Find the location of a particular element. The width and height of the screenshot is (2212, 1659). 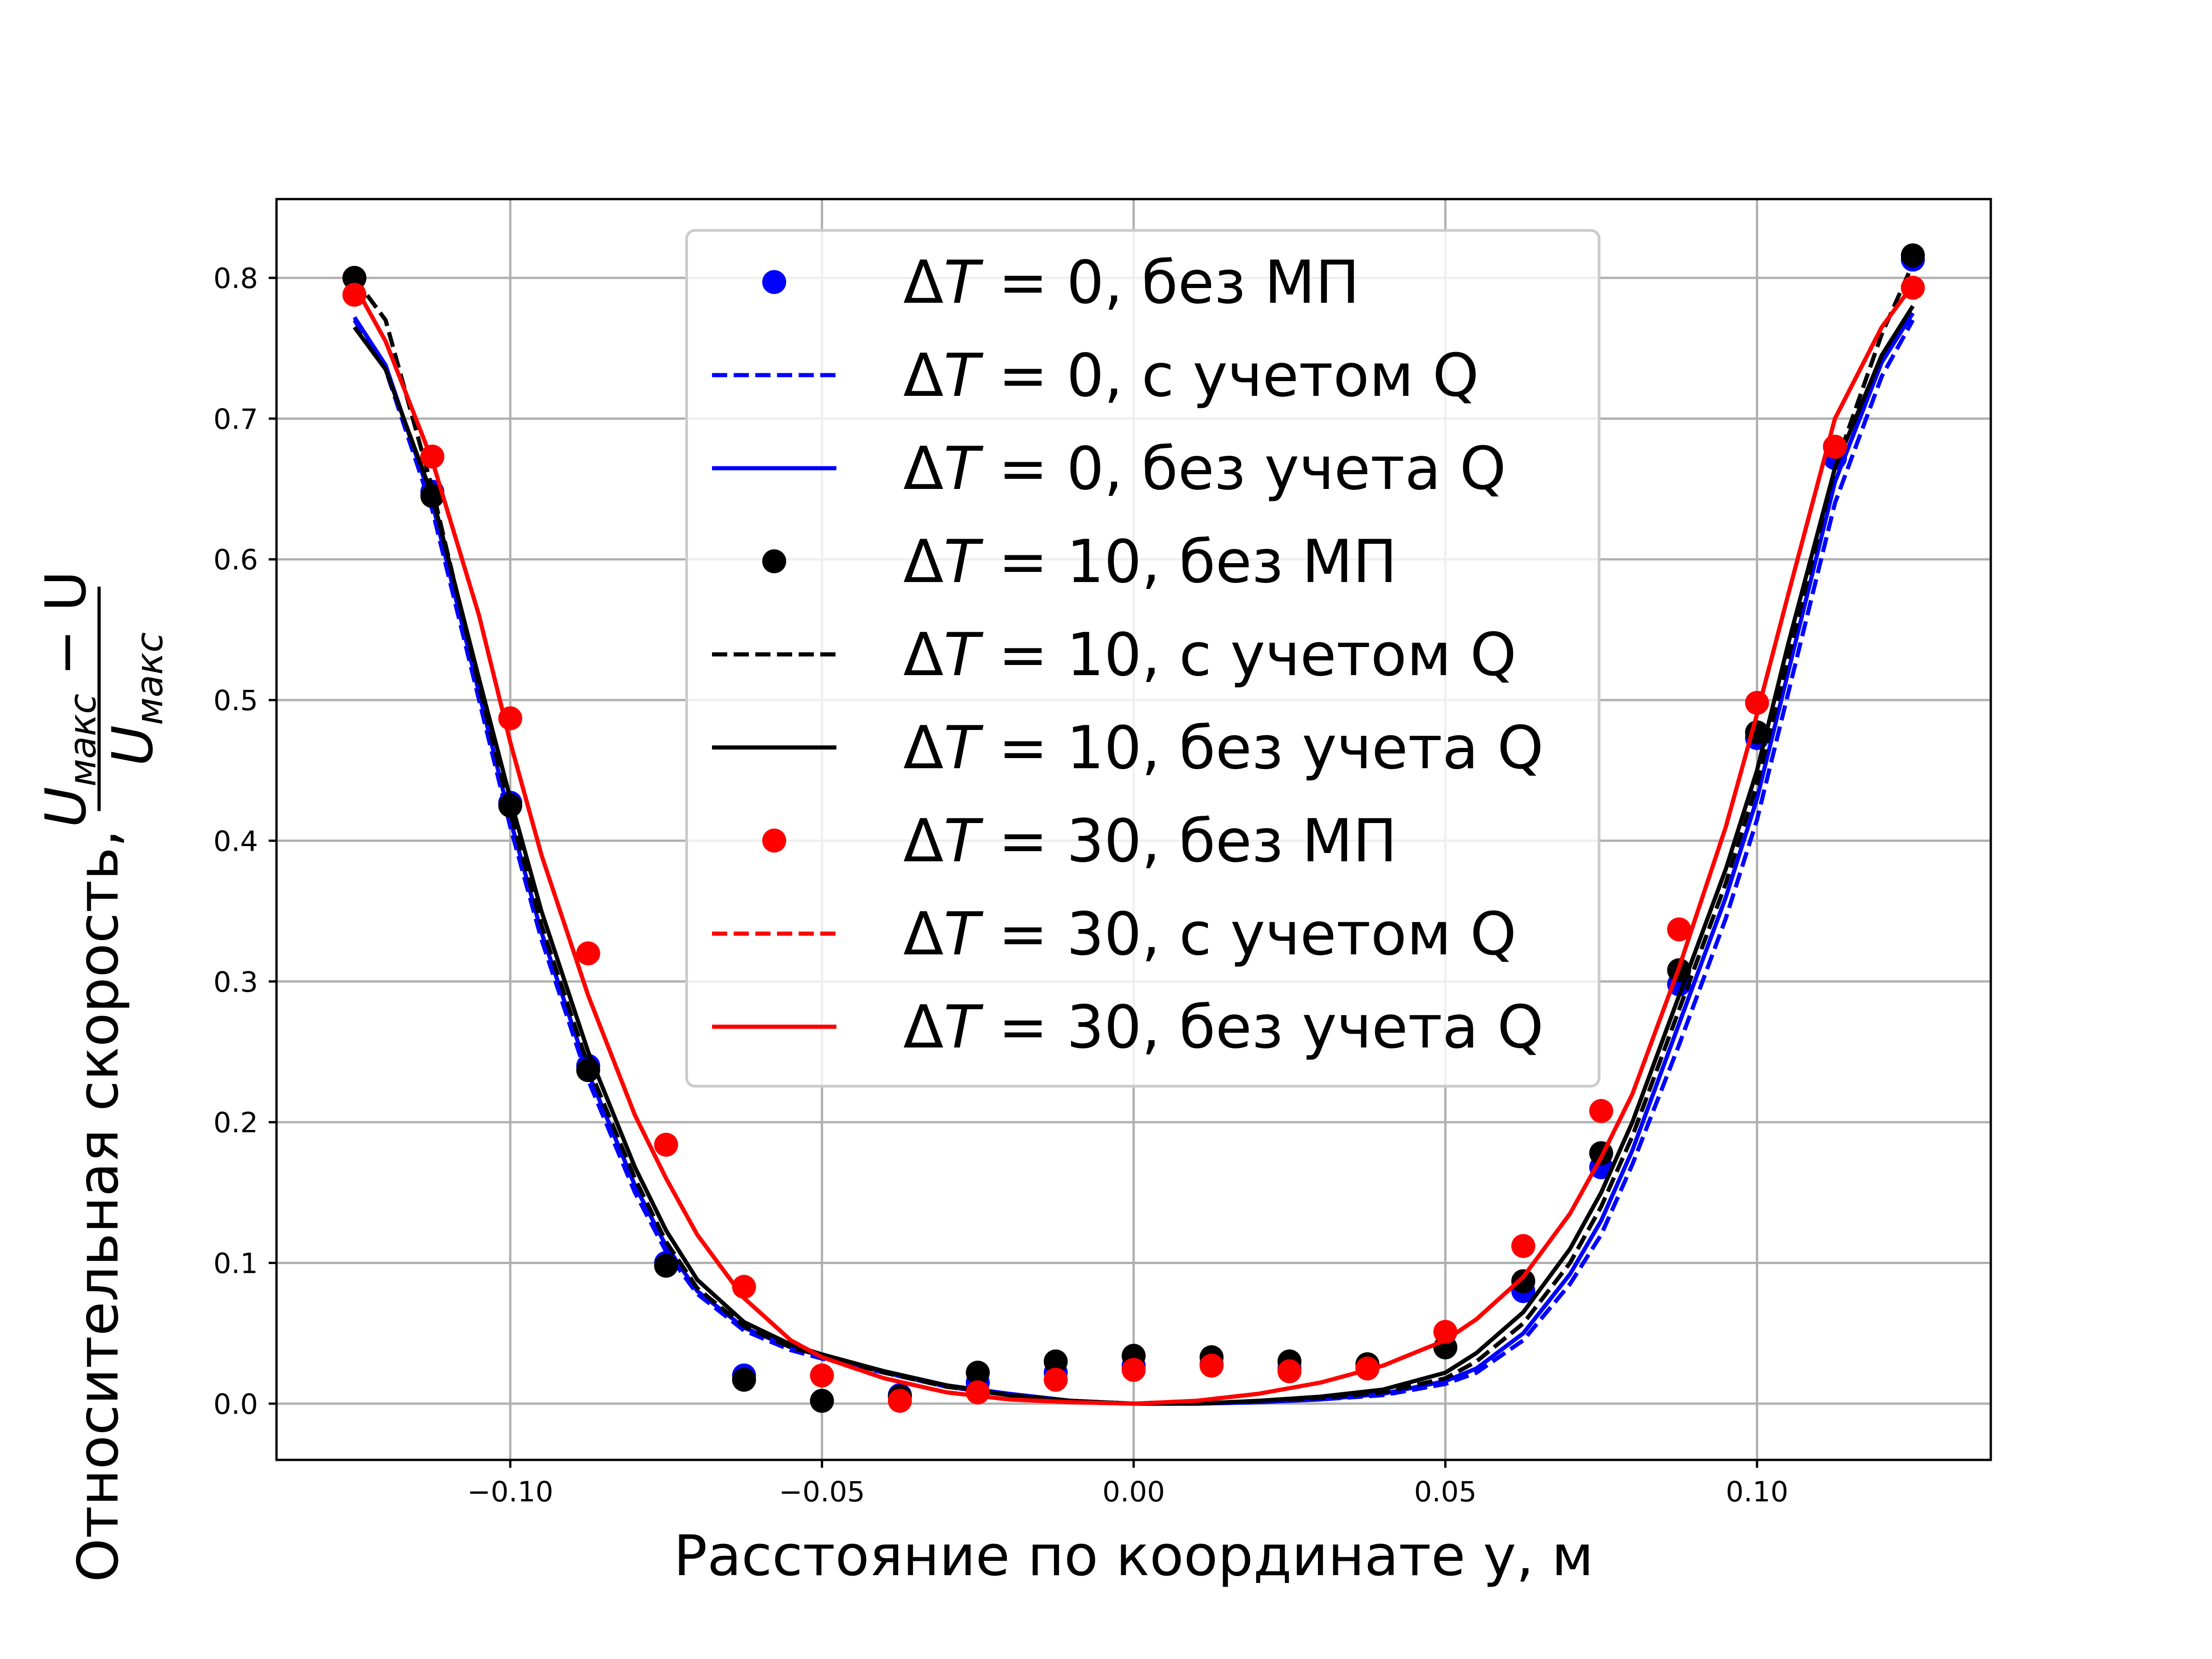

y-tick-label: 0.8 is located at coordinates (235, 278).